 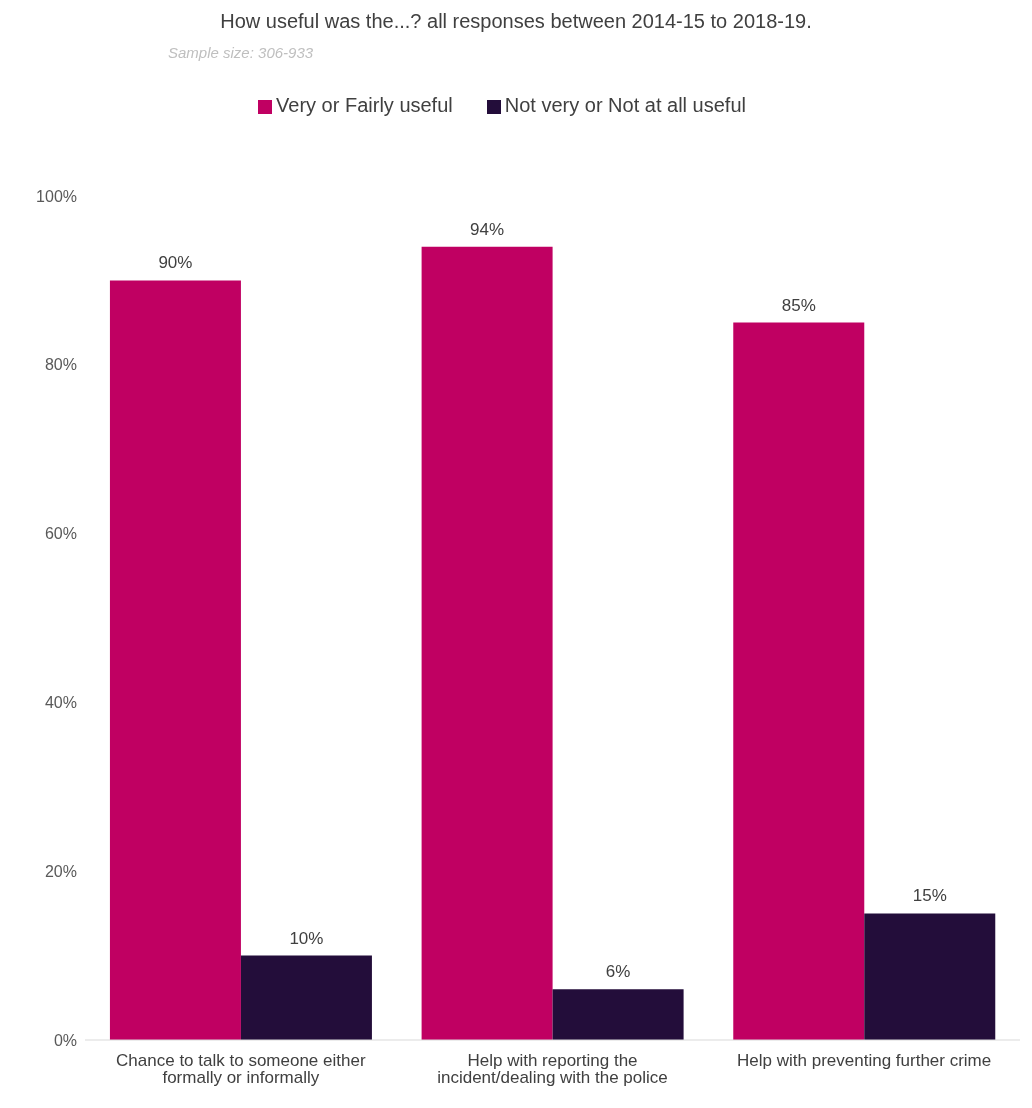 I want to click on y-tick-label: 40%, so click(x=60, y=703).